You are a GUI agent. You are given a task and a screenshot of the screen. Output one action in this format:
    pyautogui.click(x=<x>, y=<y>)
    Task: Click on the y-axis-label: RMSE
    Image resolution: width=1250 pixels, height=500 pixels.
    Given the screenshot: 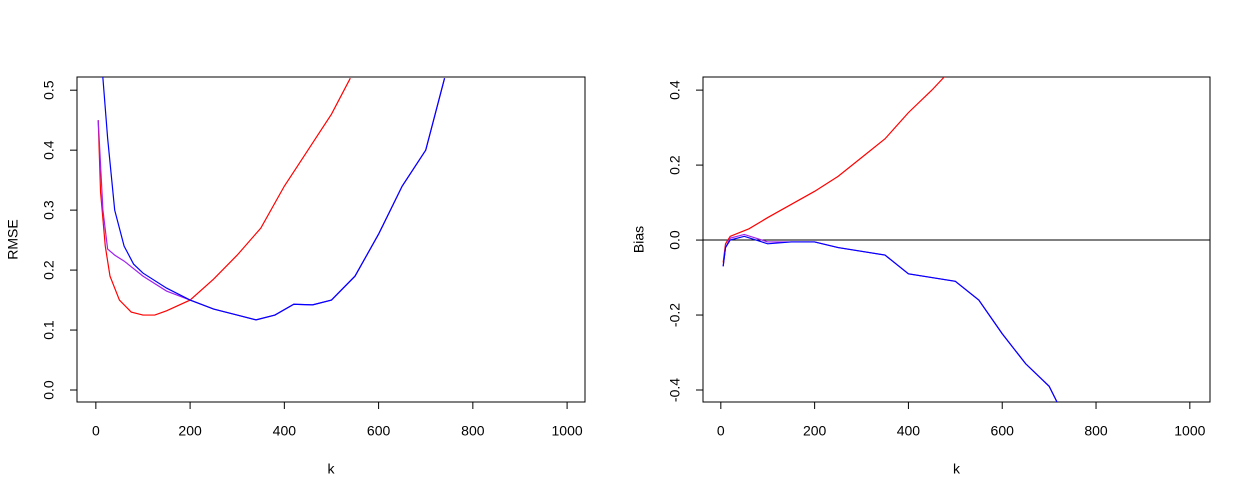 What is the action you would take?
    pyautogui.click(x=13, y=239)
    